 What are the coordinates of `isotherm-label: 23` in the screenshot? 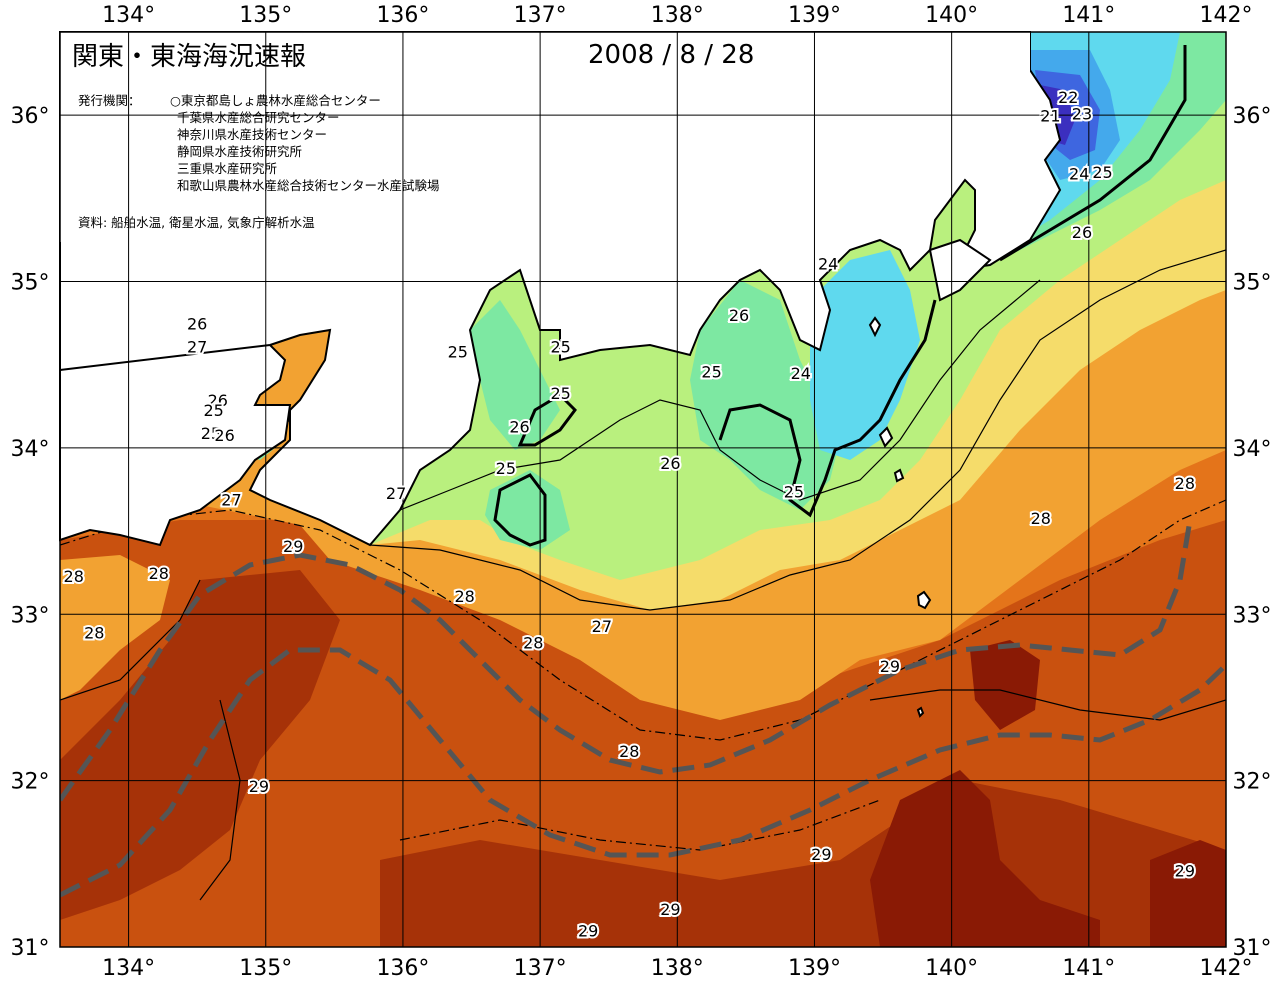 It's located at (1082, 114).